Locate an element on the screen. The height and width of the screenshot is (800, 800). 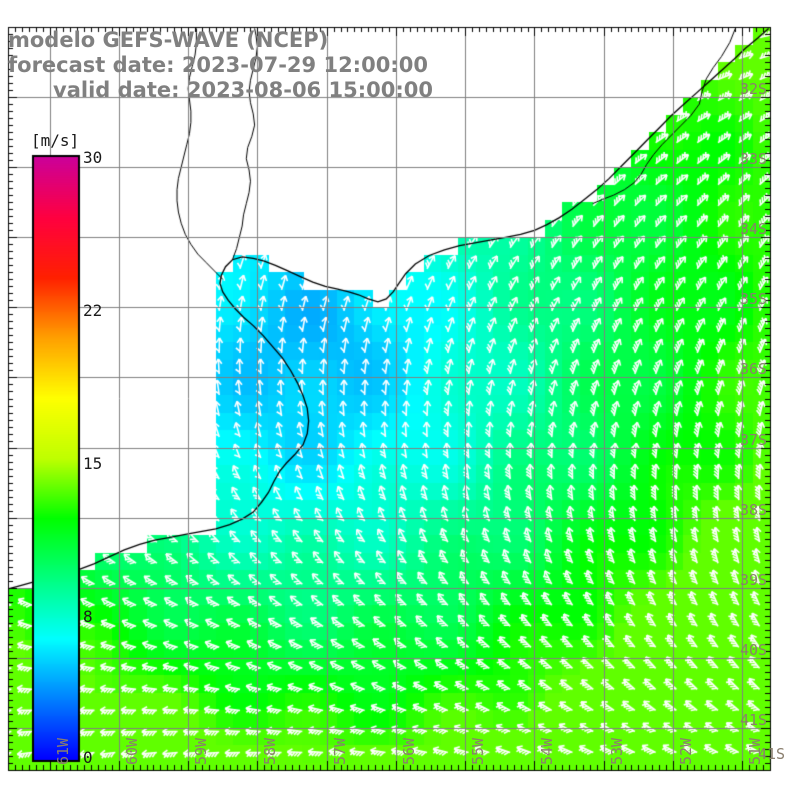
colorbar-tick-15: 15 is located at coordinates (93, 463).